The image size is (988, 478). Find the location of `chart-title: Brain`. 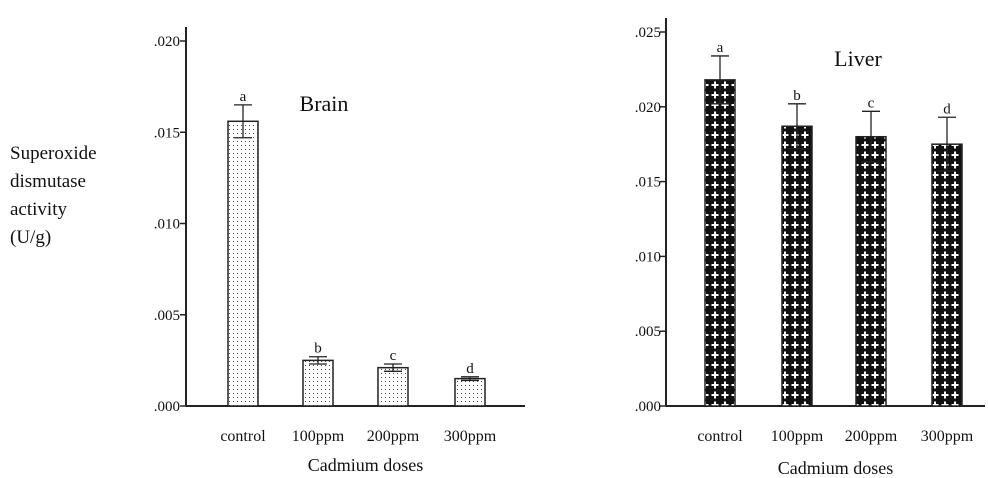

chart-title: Brain is located at coordinates (324, 103).